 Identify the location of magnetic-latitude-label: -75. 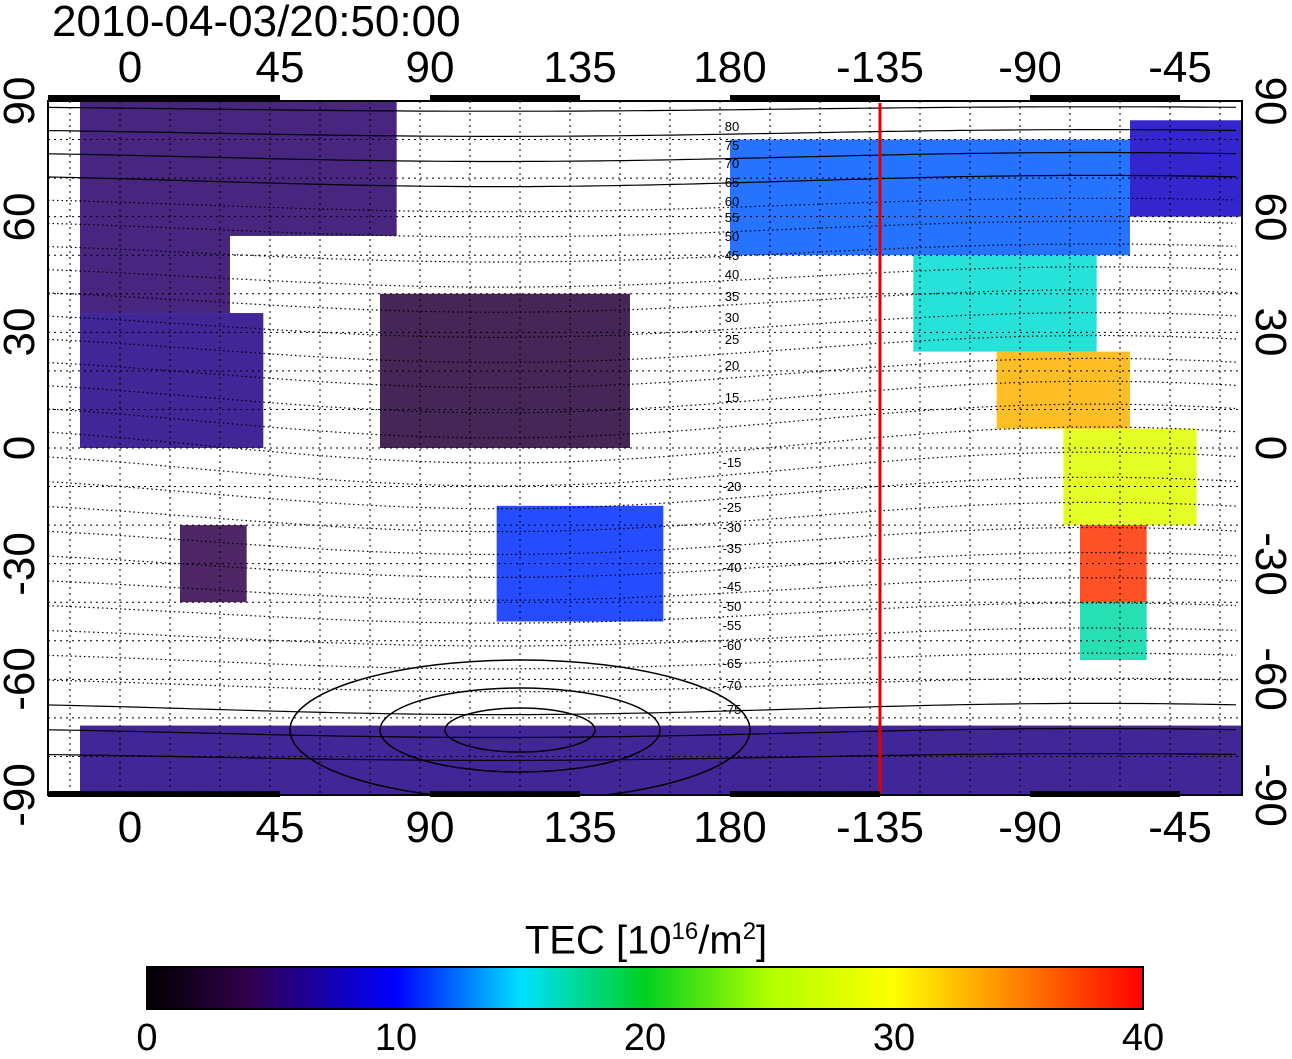
(732, 709).